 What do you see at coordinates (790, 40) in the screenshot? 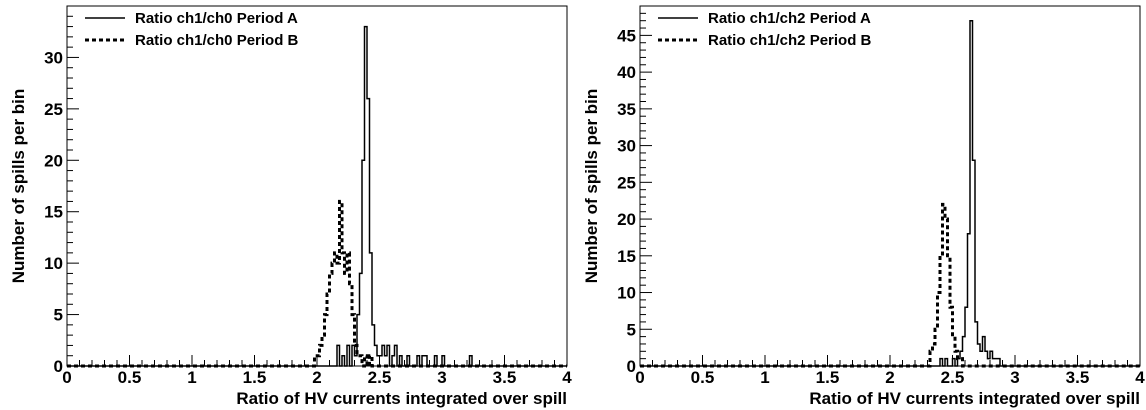
I see `legend-entry: Ratio ch1/ch2 Period B` at bounding box center [790, 40].